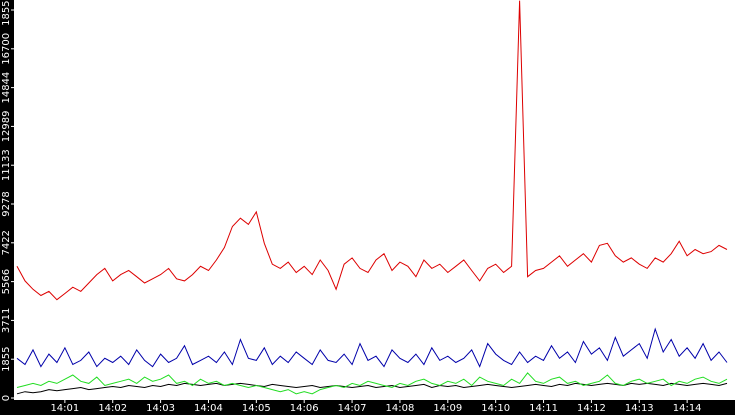 The width and height of the screenshot is (735, 415). What do you see at coordinates (6, 13) in the screenshot?
I see `y-tick-label: 18556` at bounding box center [6, 13].